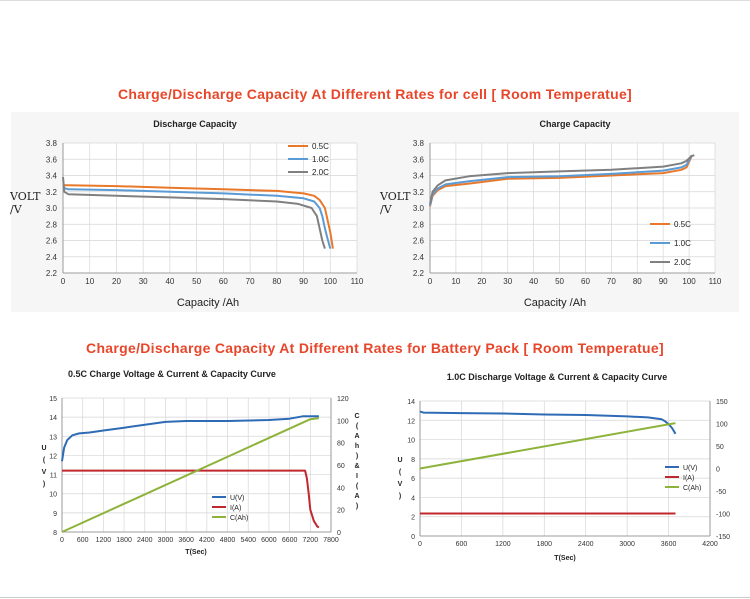 The width and height of the screenshot is (750, 599). Describe the element at coordinates (52, 208) in the screenshot. I see `cell-discharge-ytick: 3.0` at that location.